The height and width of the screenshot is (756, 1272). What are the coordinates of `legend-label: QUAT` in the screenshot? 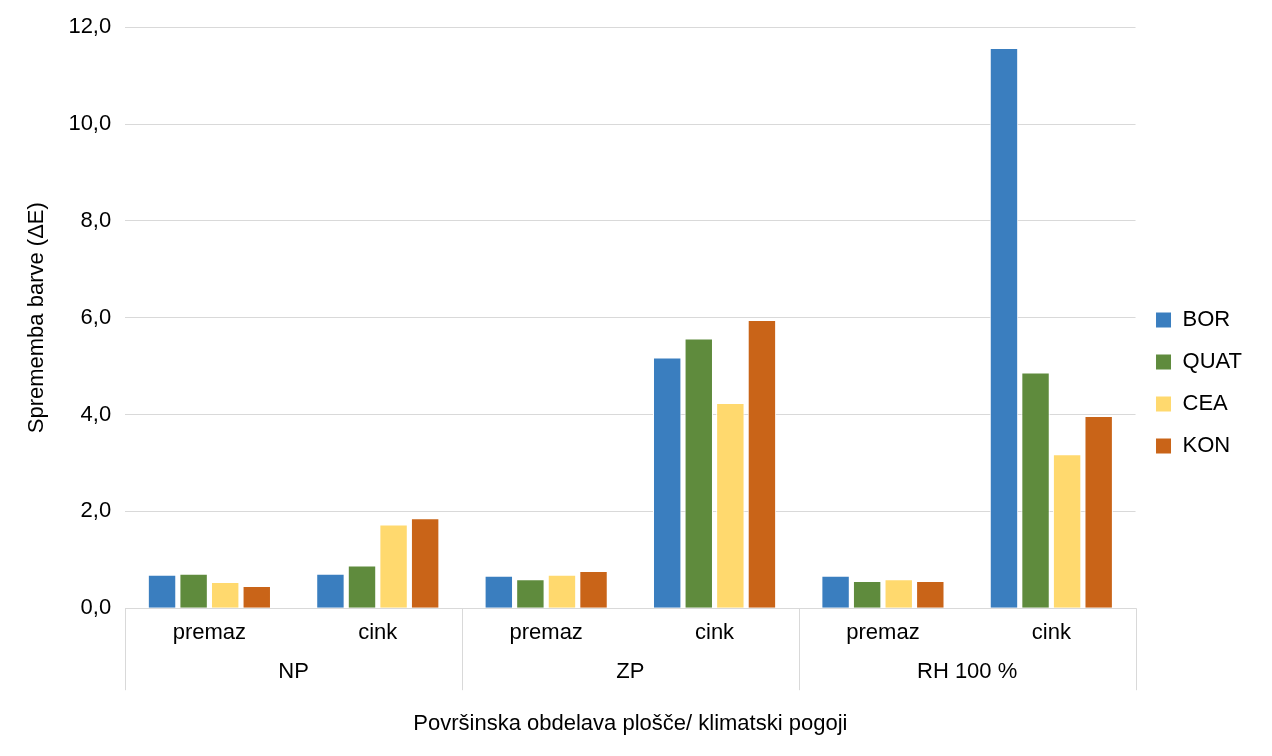 It's located at (1212, 361).